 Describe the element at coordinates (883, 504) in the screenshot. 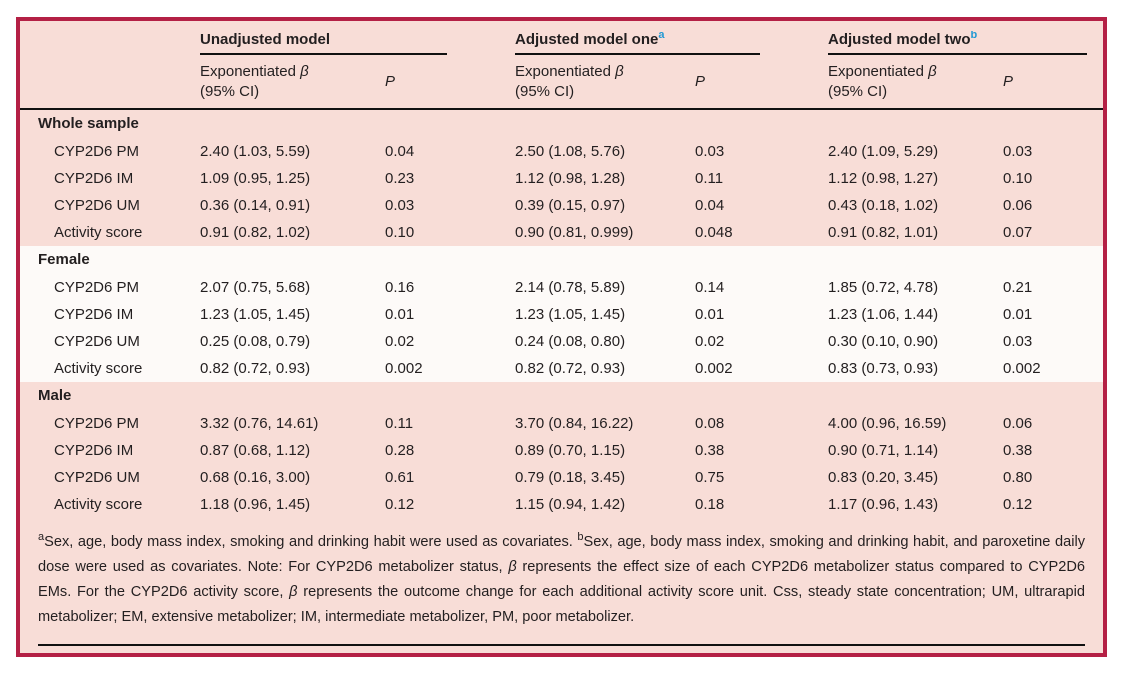

I see `cell: 1.17 (0.96, 1.43)` at that location.